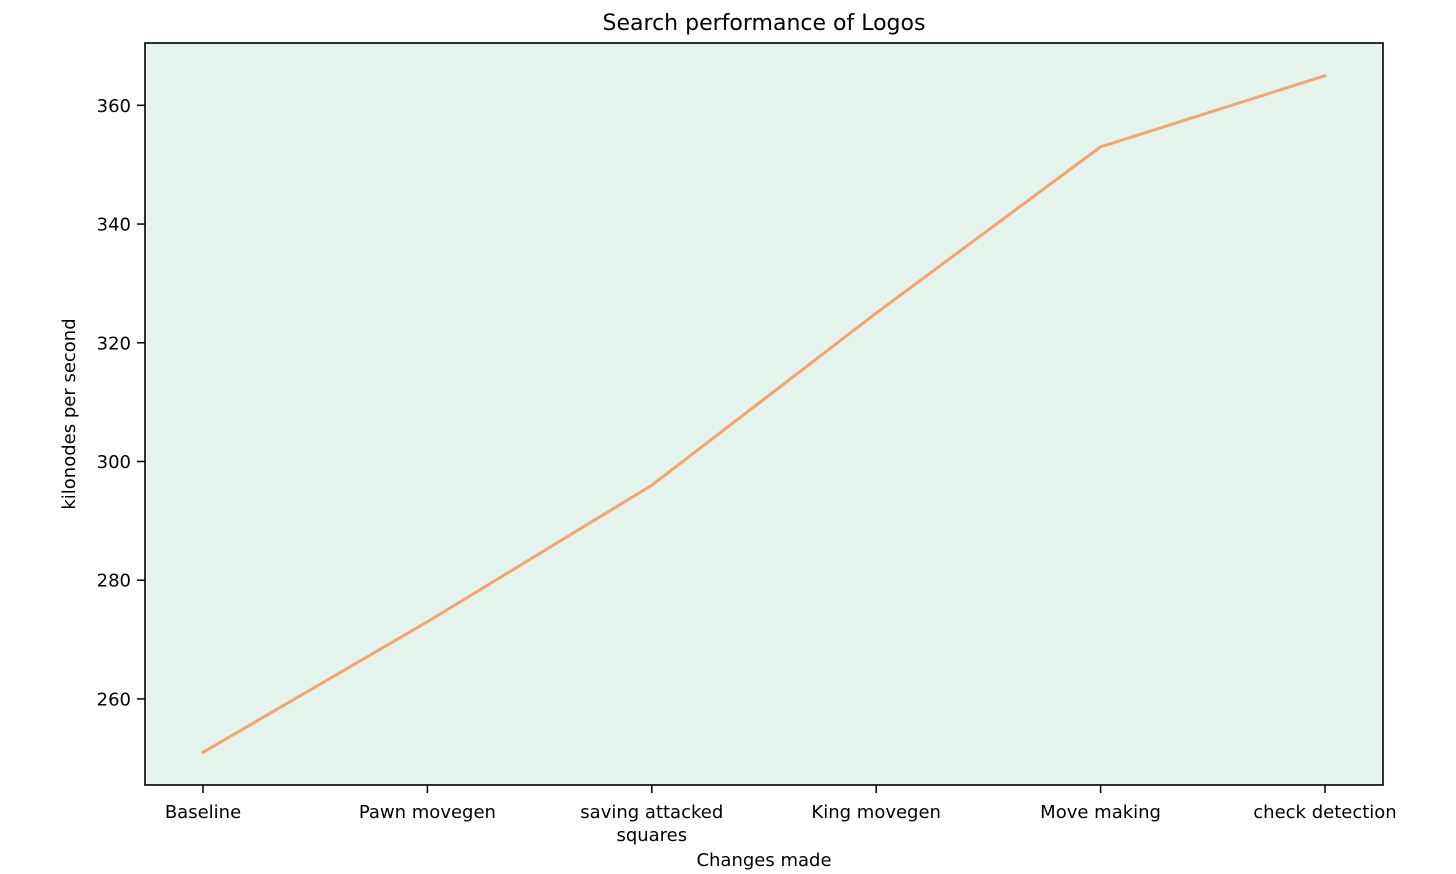 The height and width of the screenshot is (874, 1456). What do you see at coordinates (651, 824) in the screenshot?
I see `x-tick-label: saving attacked squares` at bounding box center [651, 824].